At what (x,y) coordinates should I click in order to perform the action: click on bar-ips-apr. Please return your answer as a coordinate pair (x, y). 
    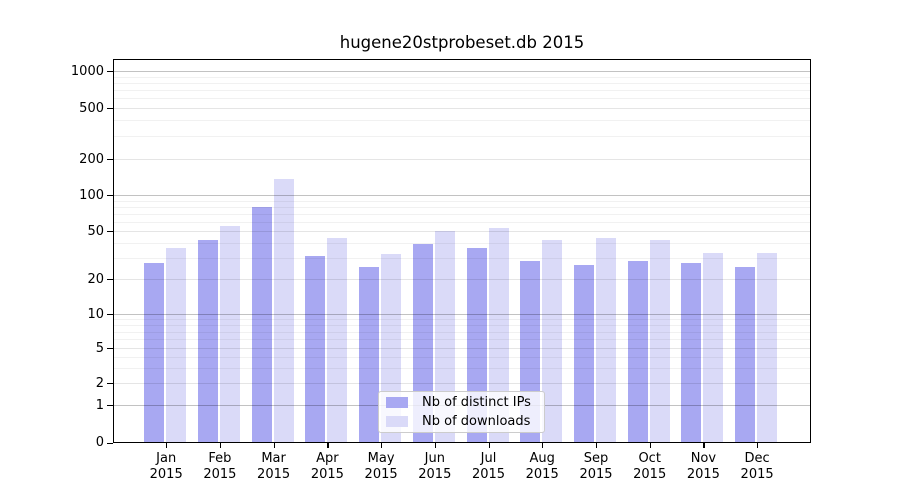
    Looking at the image, I should click on (315, 349).